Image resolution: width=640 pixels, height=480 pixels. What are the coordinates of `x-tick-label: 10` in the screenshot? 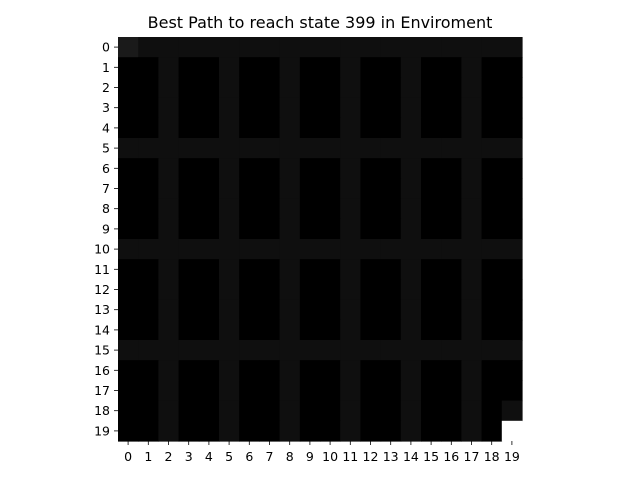 It's located at (330, 456).